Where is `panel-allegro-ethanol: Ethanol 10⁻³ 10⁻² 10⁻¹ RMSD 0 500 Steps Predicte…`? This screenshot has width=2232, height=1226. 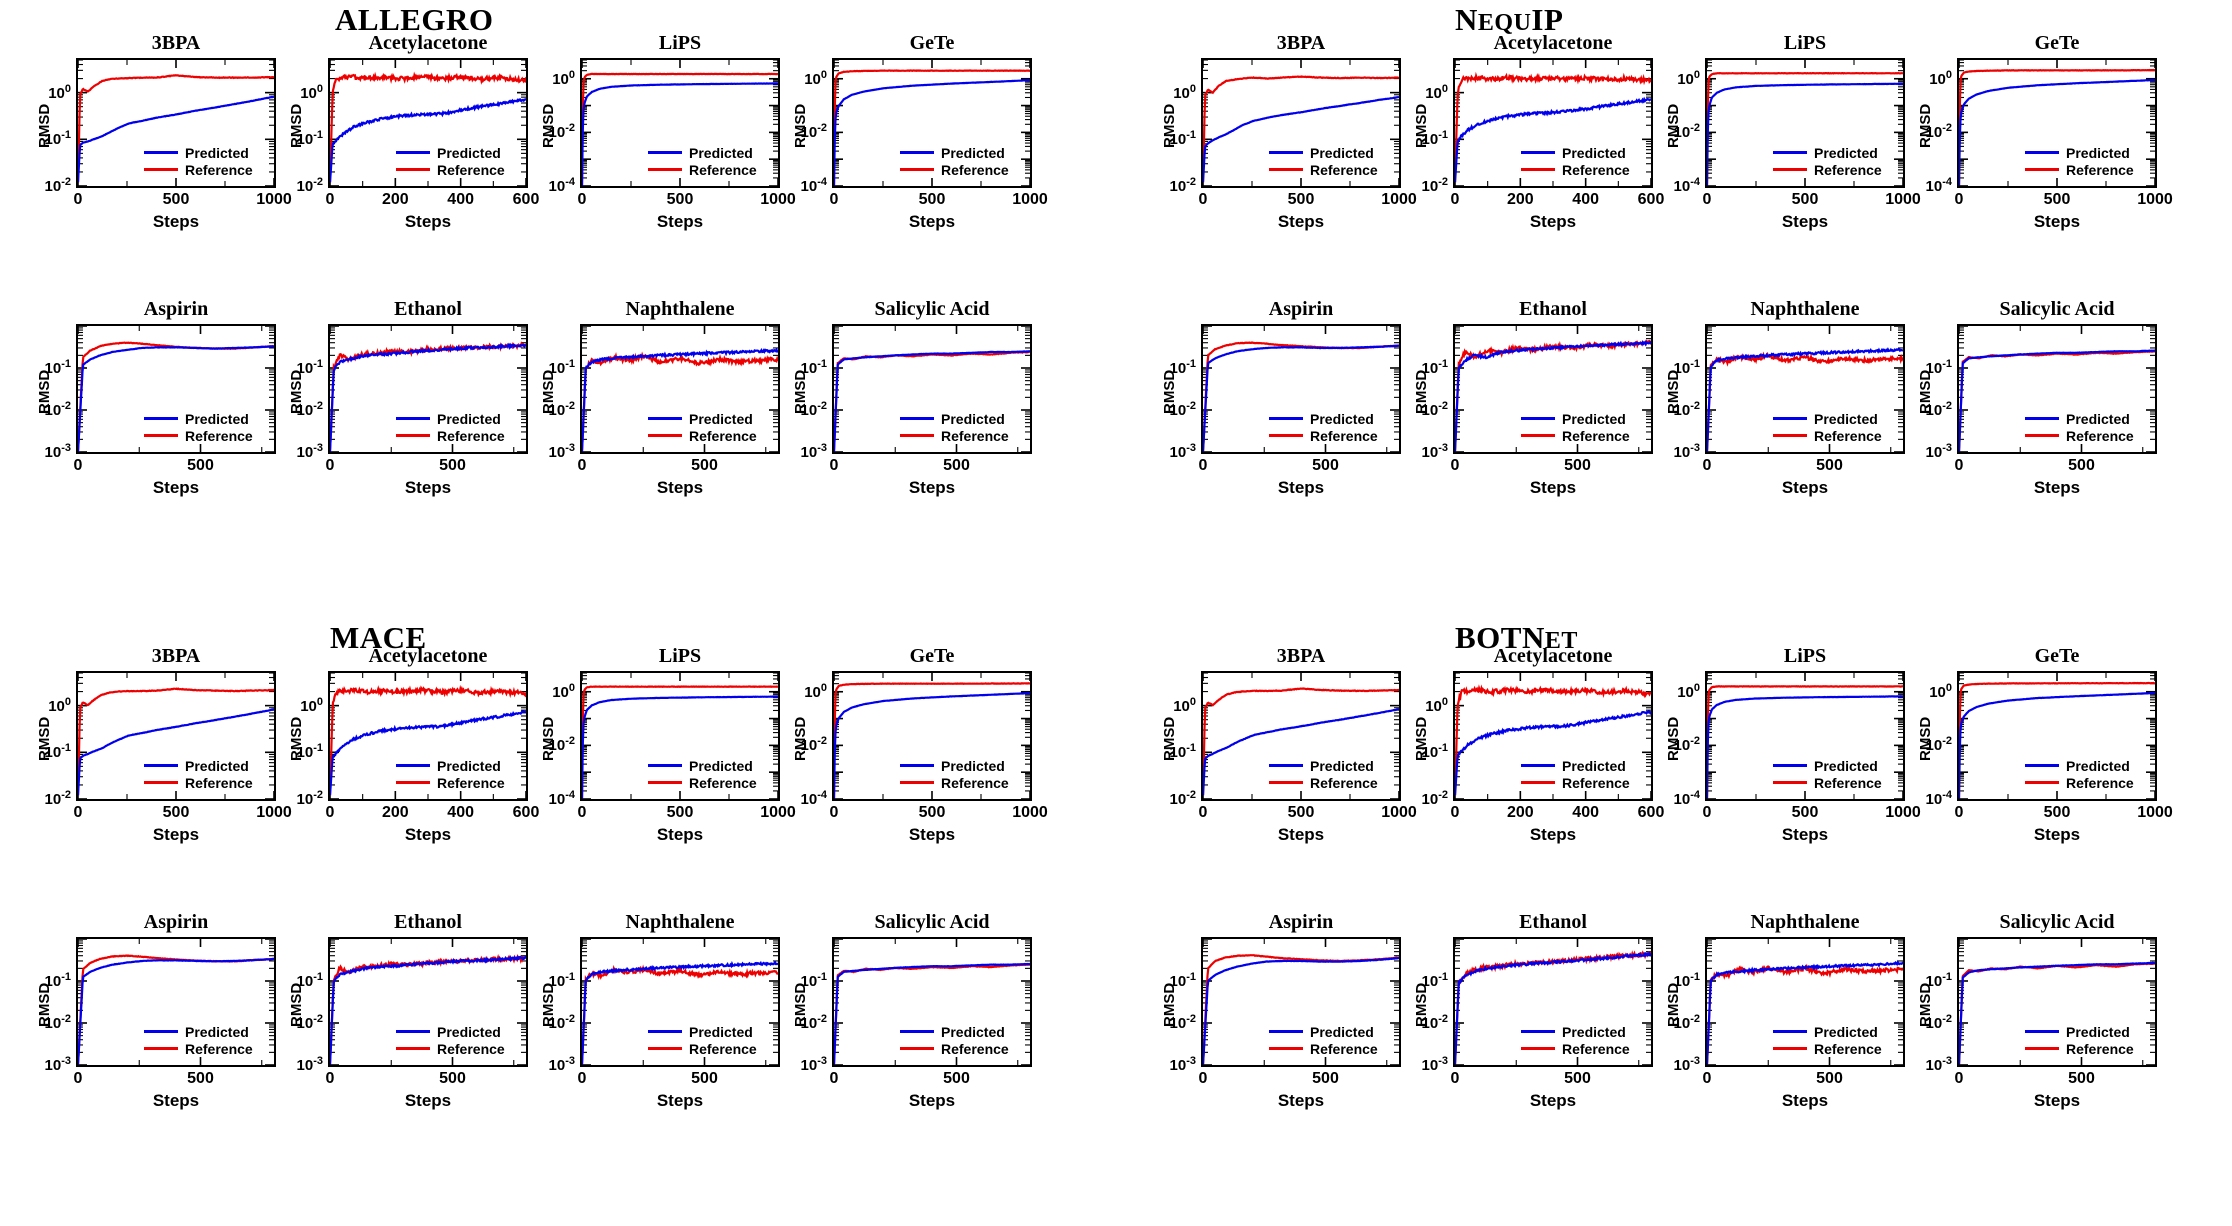 panel-allegro-ethanol: Ethanol 10⁻³ 10⁻² 10⁻¹ RMSD 0 500 Steps Predicte… is located at coordinates (409, 399).